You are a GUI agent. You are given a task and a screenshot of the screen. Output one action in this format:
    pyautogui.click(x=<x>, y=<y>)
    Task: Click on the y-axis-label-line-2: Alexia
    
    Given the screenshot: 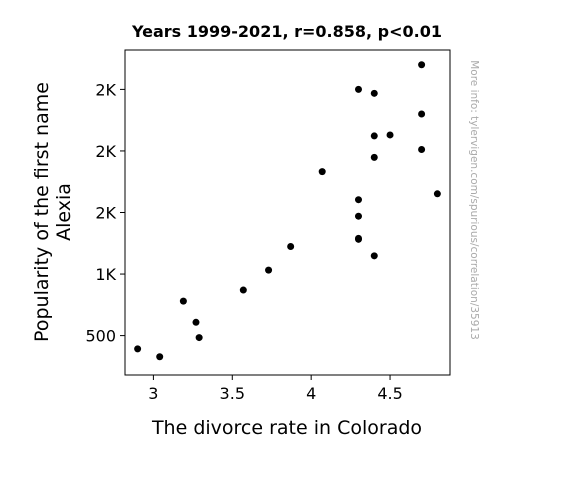 What is the action you would take?
    pyautogui.click(x=64, y=212)
    